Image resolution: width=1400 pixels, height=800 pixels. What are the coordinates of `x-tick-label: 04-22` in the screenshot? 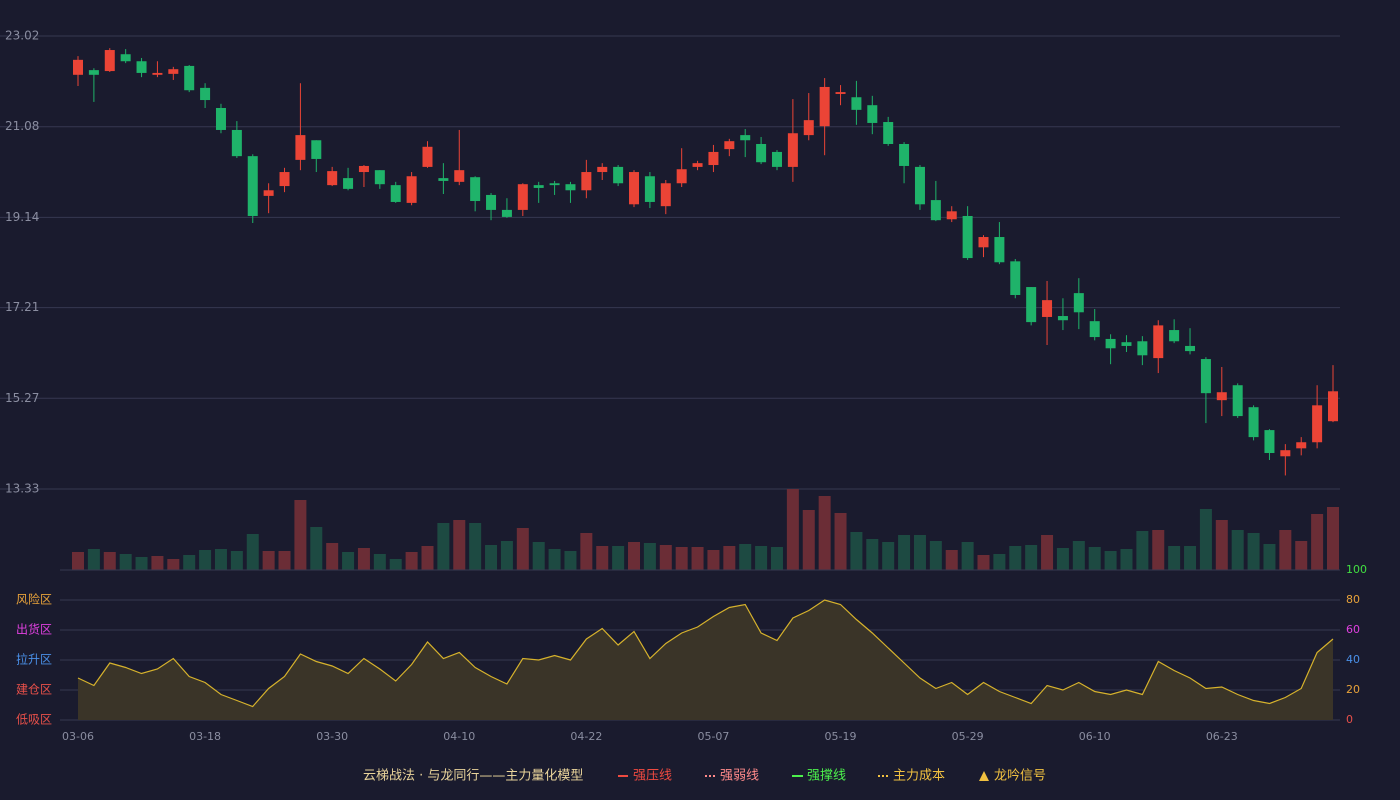 It's located at (586, 736).